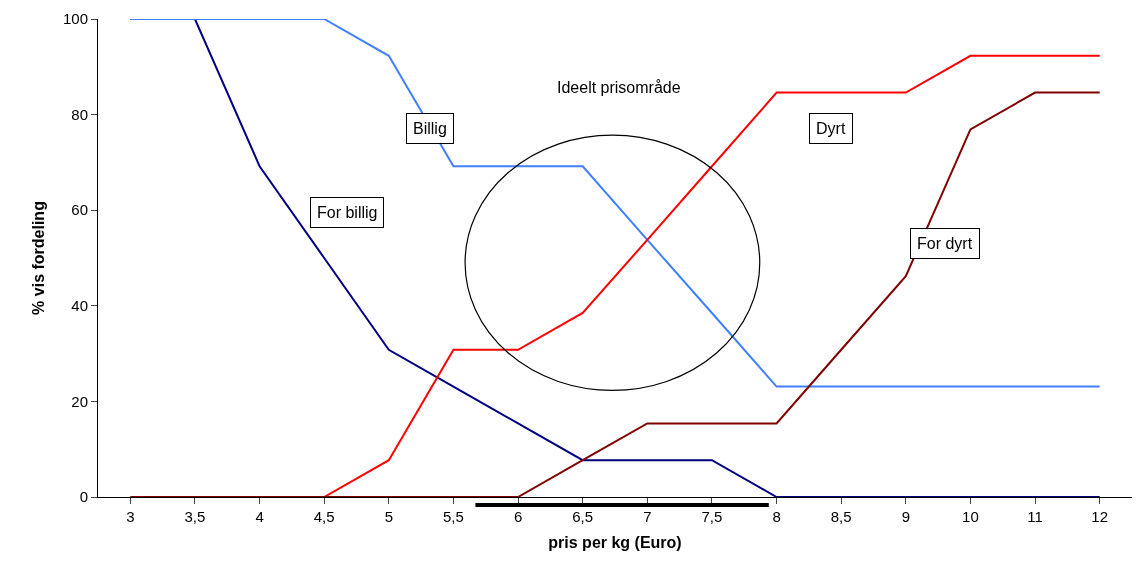 The height and width of the screenshot is (577, 1138). I want to click on y-tick-label: 60, so click(79, 210).